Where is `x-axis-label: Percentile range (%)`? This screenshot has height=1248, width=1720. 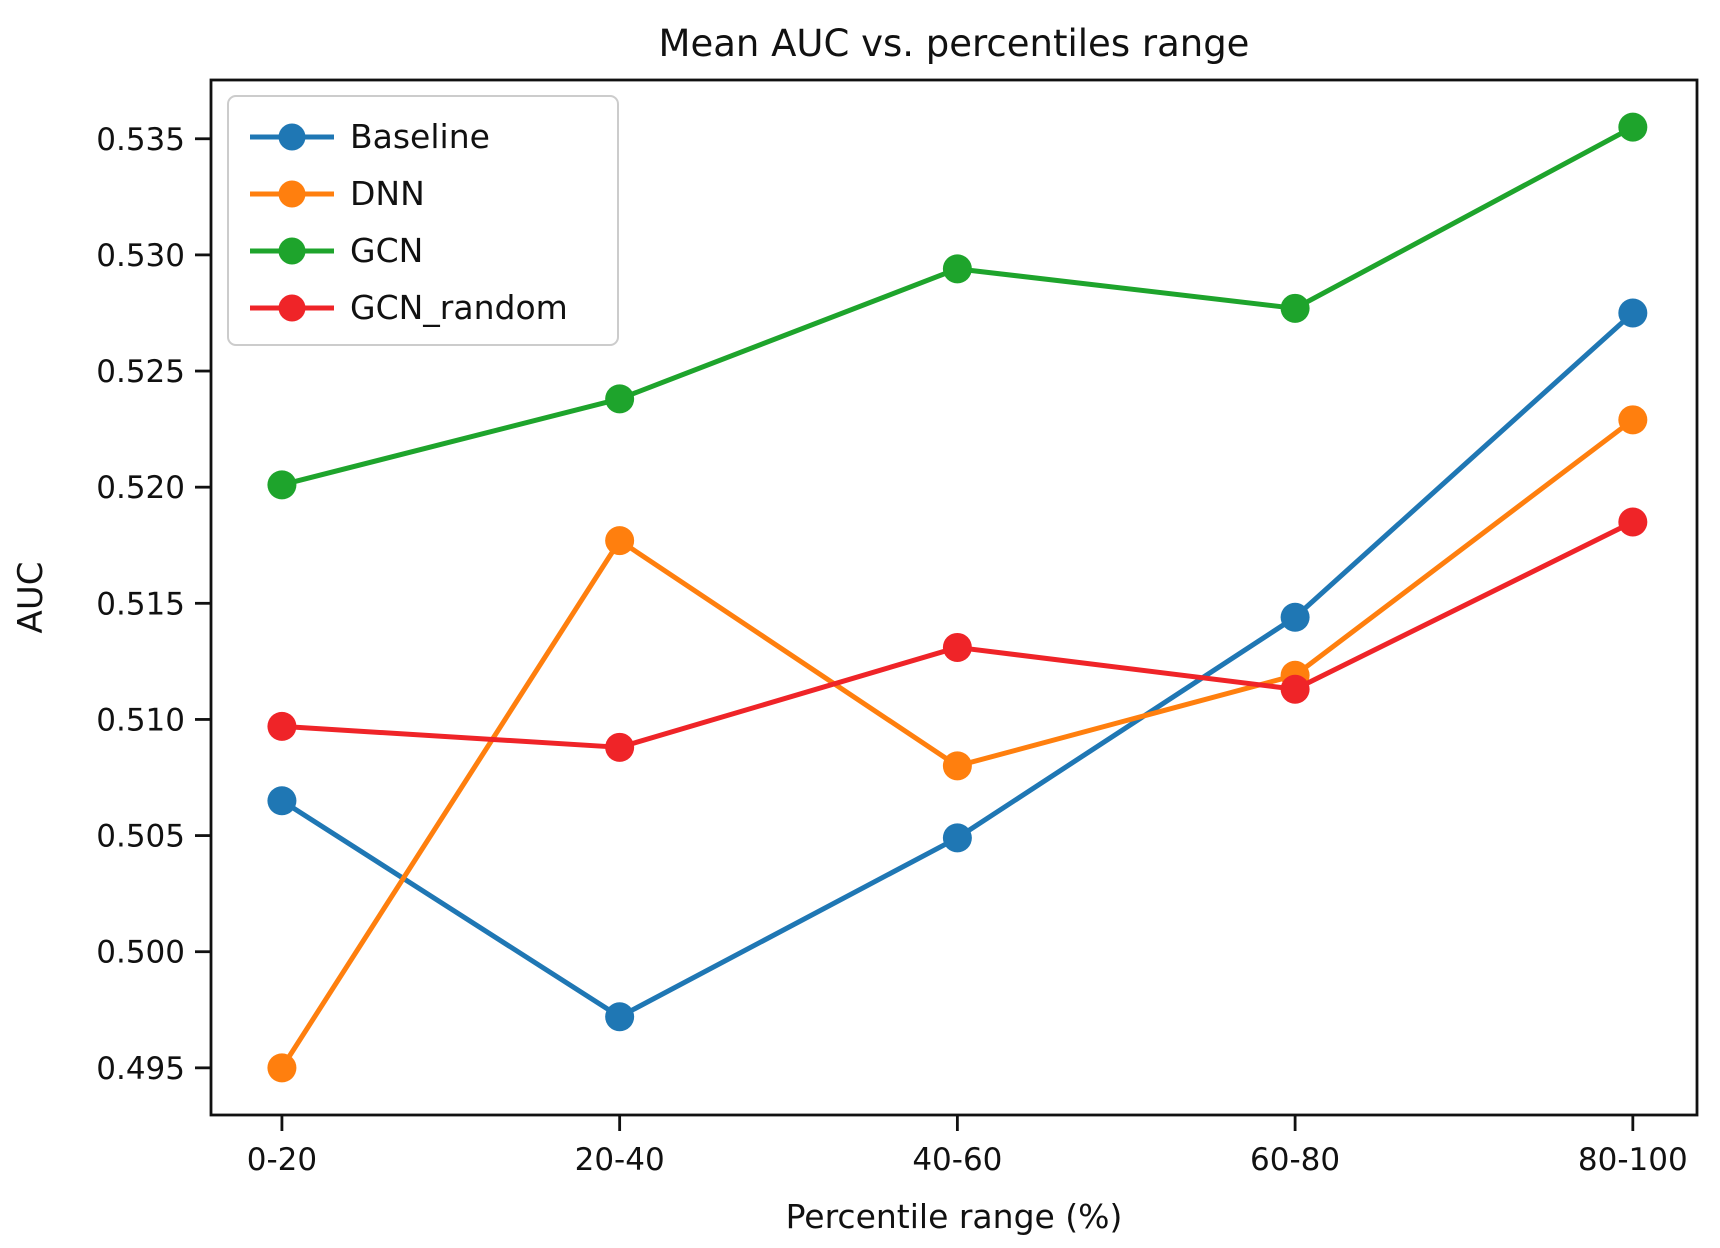 x-axis-label: Percentile range (%) is located at coordinates (954, 1216).